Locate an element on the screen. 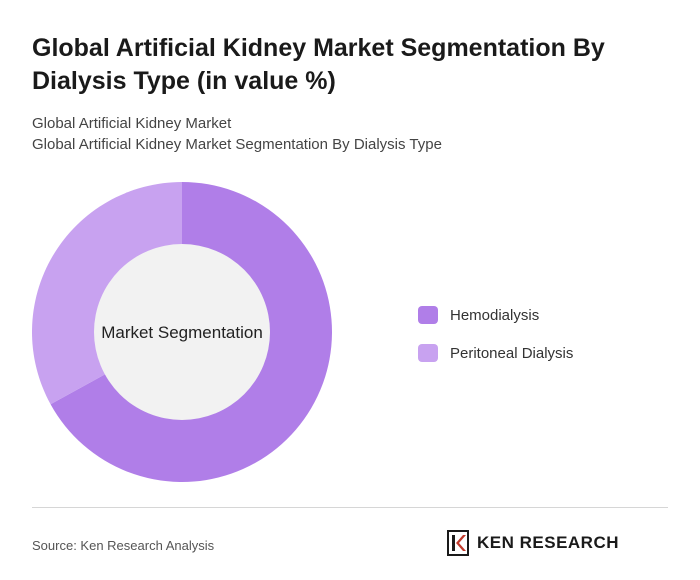  divider is located at coordinates (350, 507).